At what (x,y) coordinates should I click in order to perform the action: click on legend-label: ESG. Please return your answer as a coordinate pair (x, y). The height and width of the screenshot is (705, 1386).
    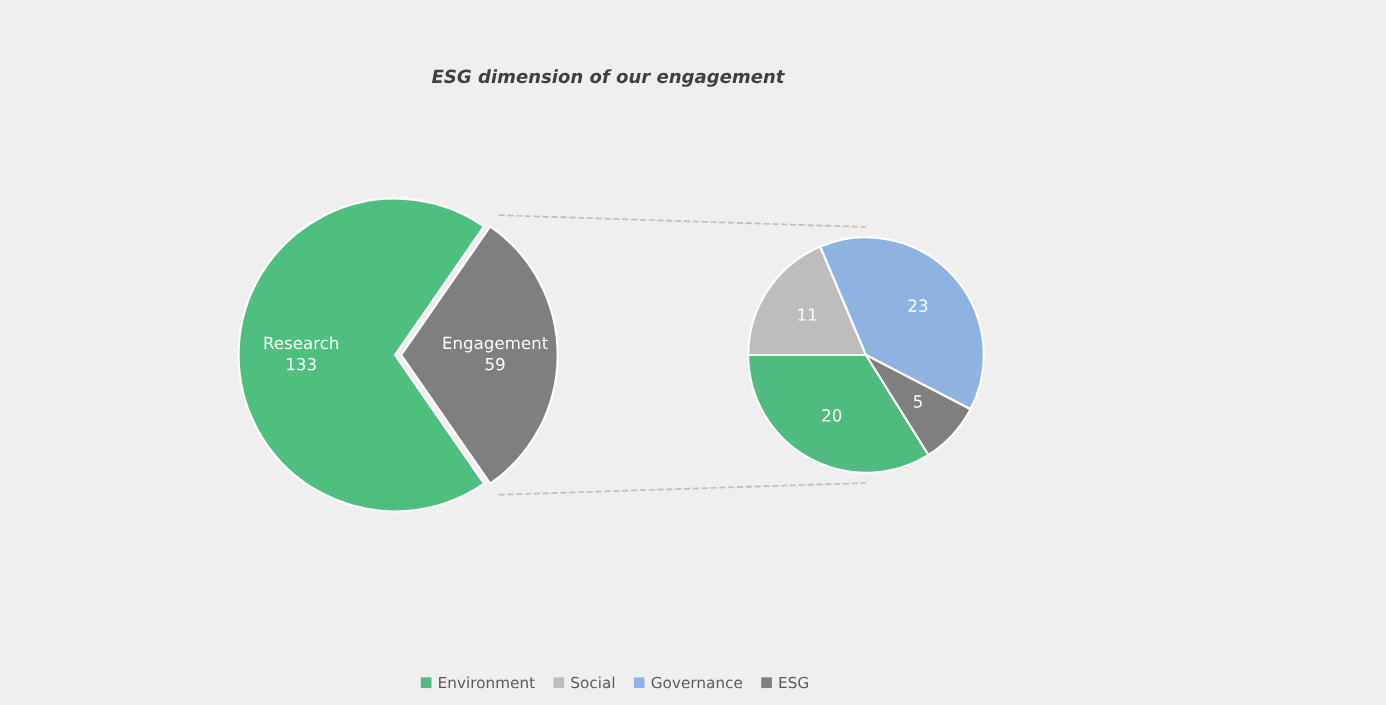
    Looking at the image, I should click on (793, 682).